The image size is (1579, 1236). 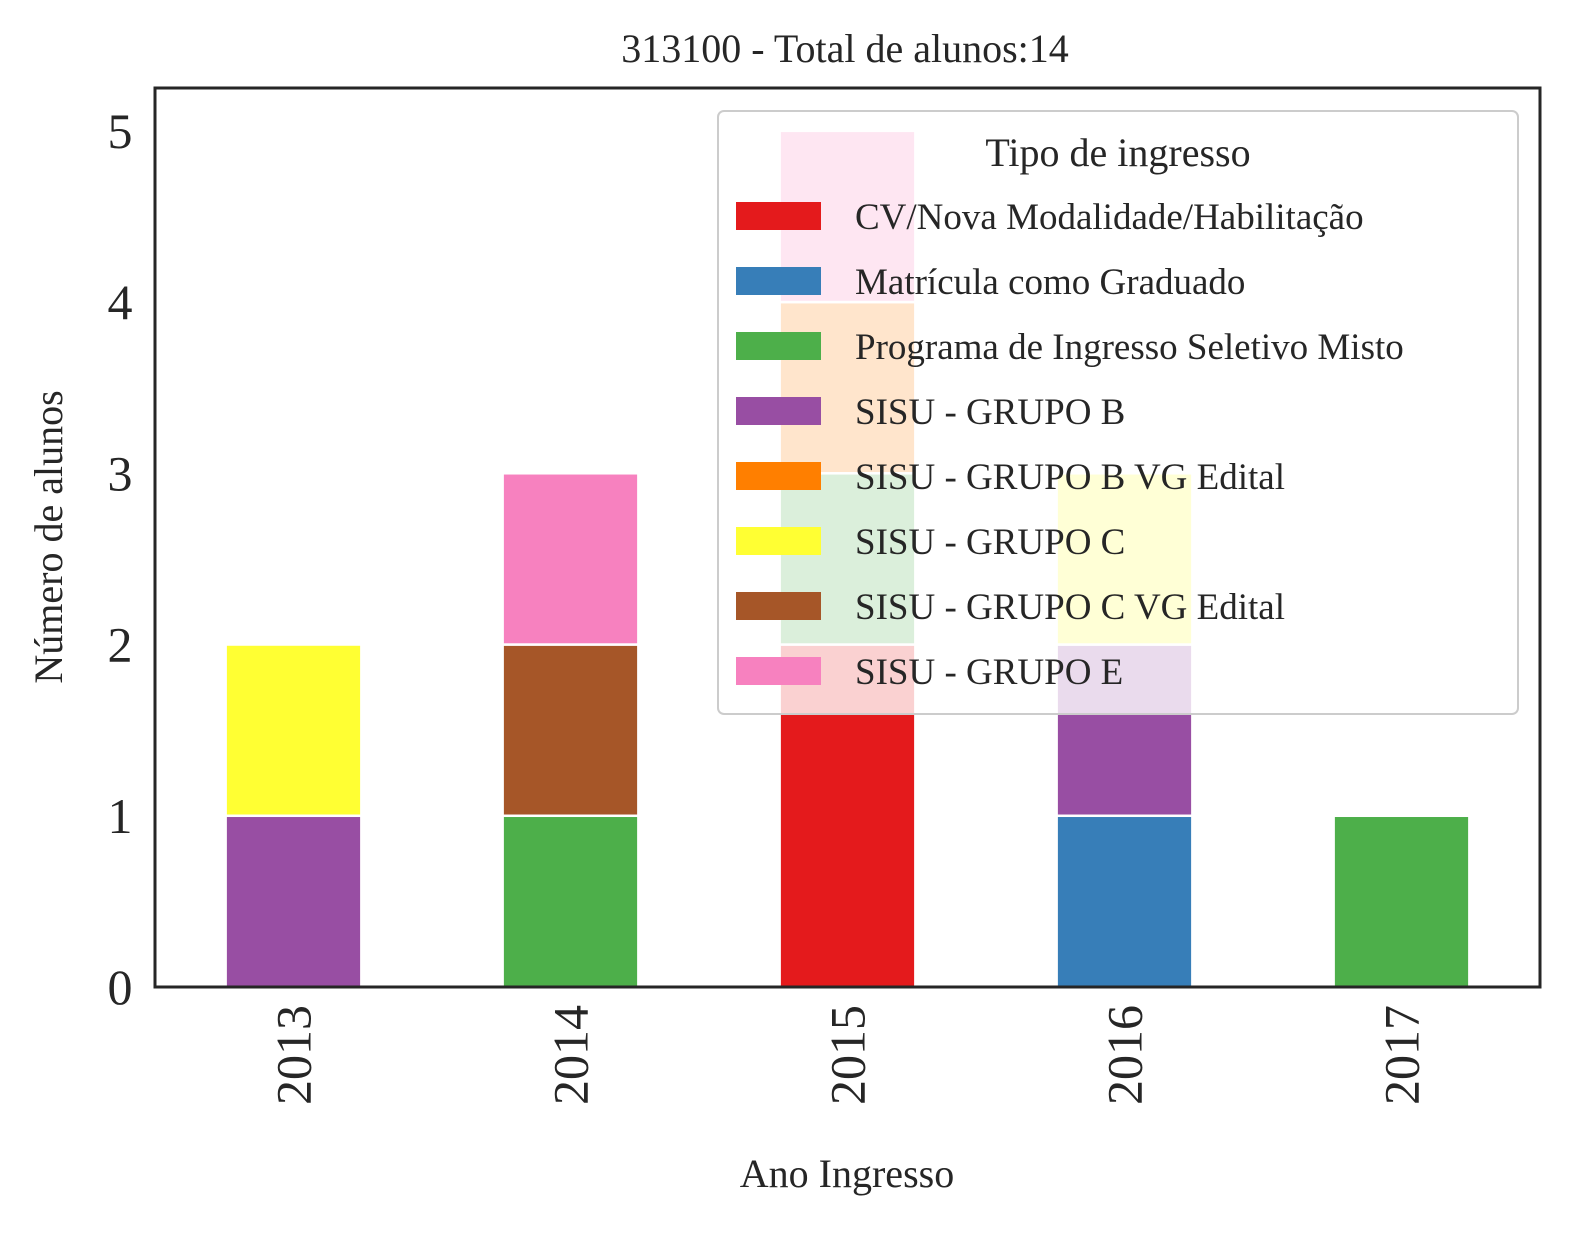 I want to click on y-tick-label: 3, so click(x=120, y=473).